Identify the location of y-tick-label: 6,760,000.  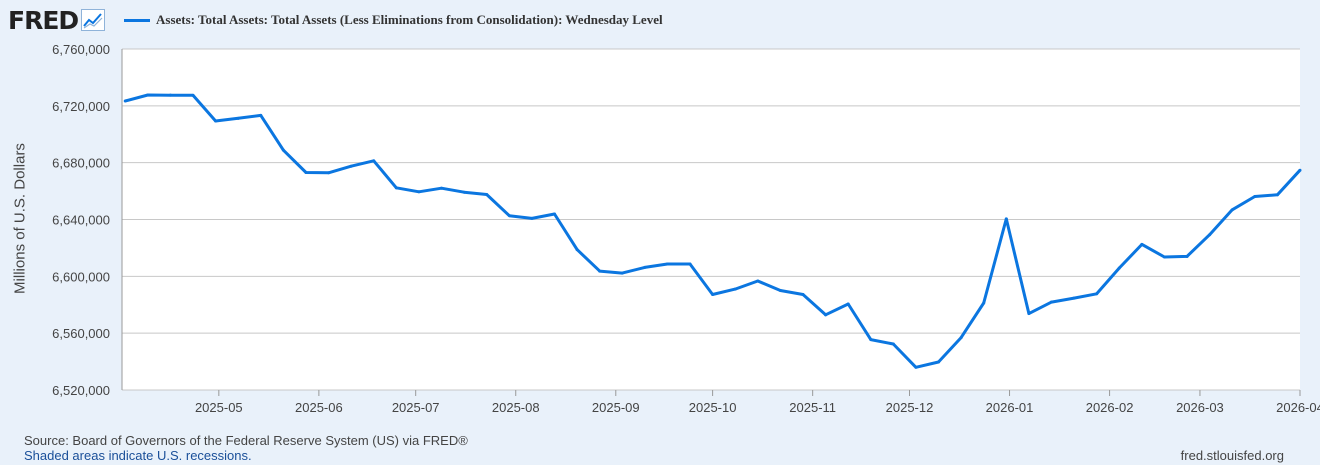
(81, 49).